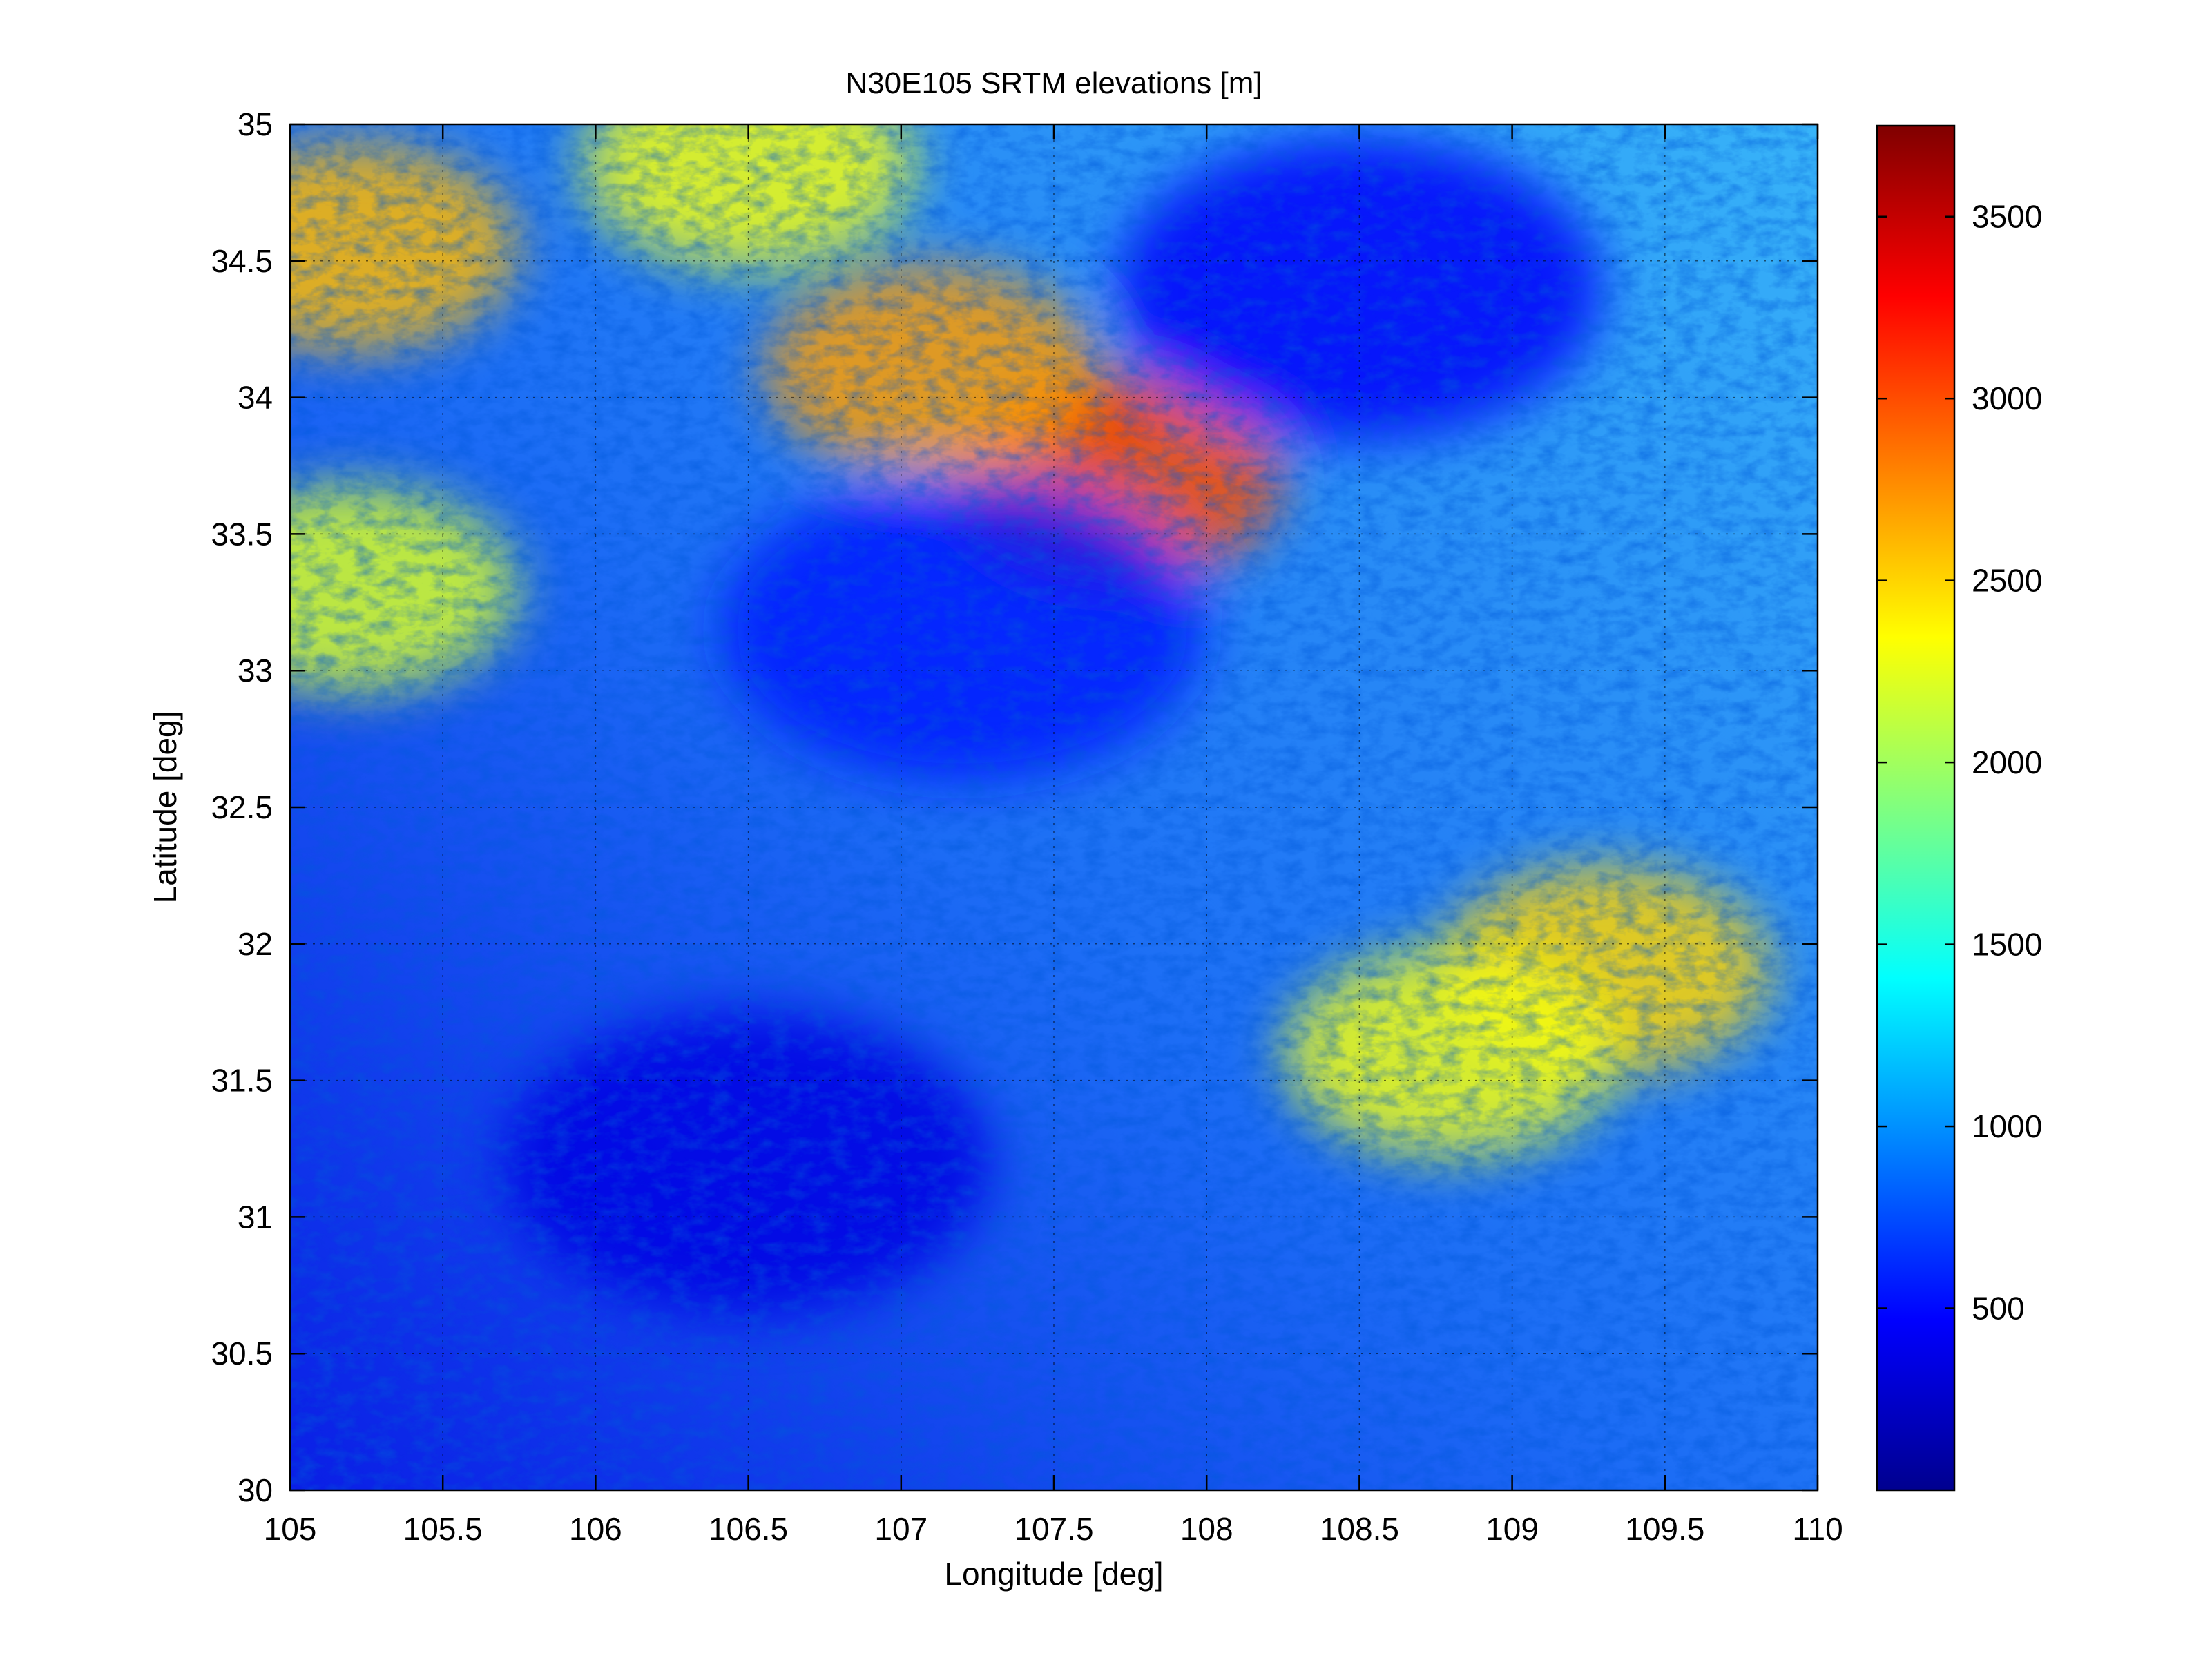 This screenshot has width=2212, height=1658. What do you see at coordinates (242, 1353) in the screenshot?
I see `y-tick-label: 30.5` at bounding box center [242, 1353].